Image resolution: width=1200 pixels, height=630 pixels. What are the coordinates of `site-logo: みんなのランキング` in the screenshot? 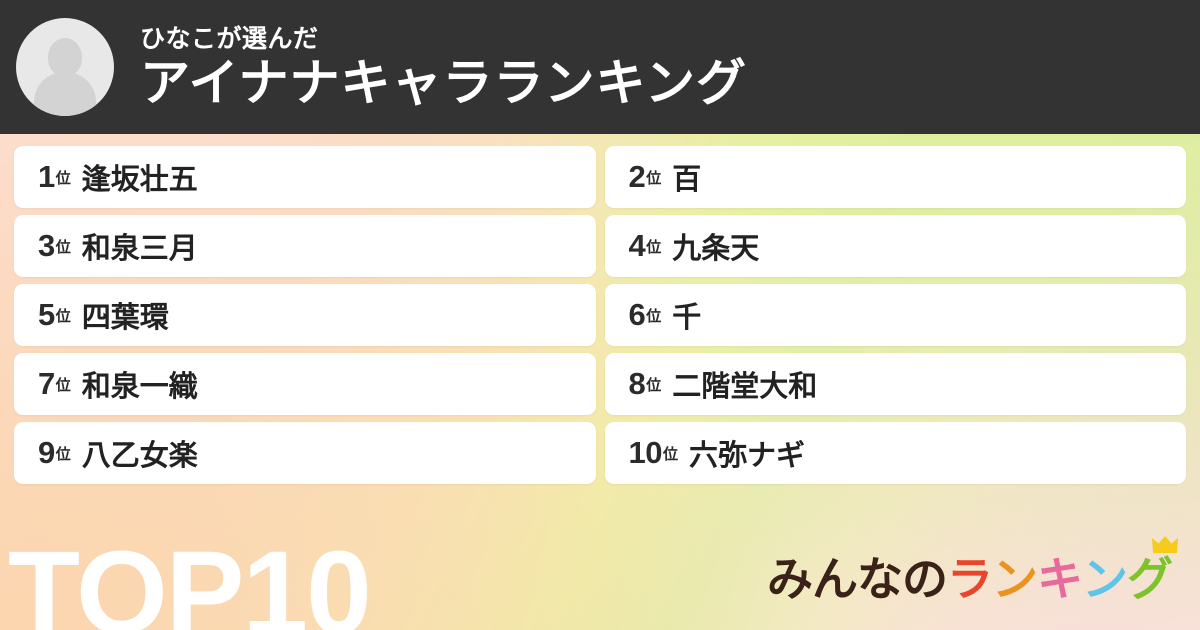 It's located at (972, 570).